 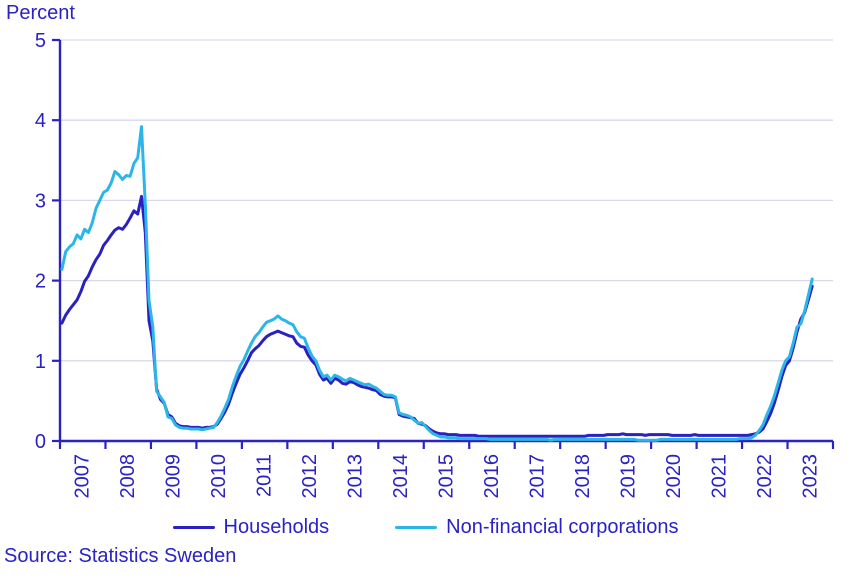 I want to click on svg-text: 2011, so click(x=265, y=475).